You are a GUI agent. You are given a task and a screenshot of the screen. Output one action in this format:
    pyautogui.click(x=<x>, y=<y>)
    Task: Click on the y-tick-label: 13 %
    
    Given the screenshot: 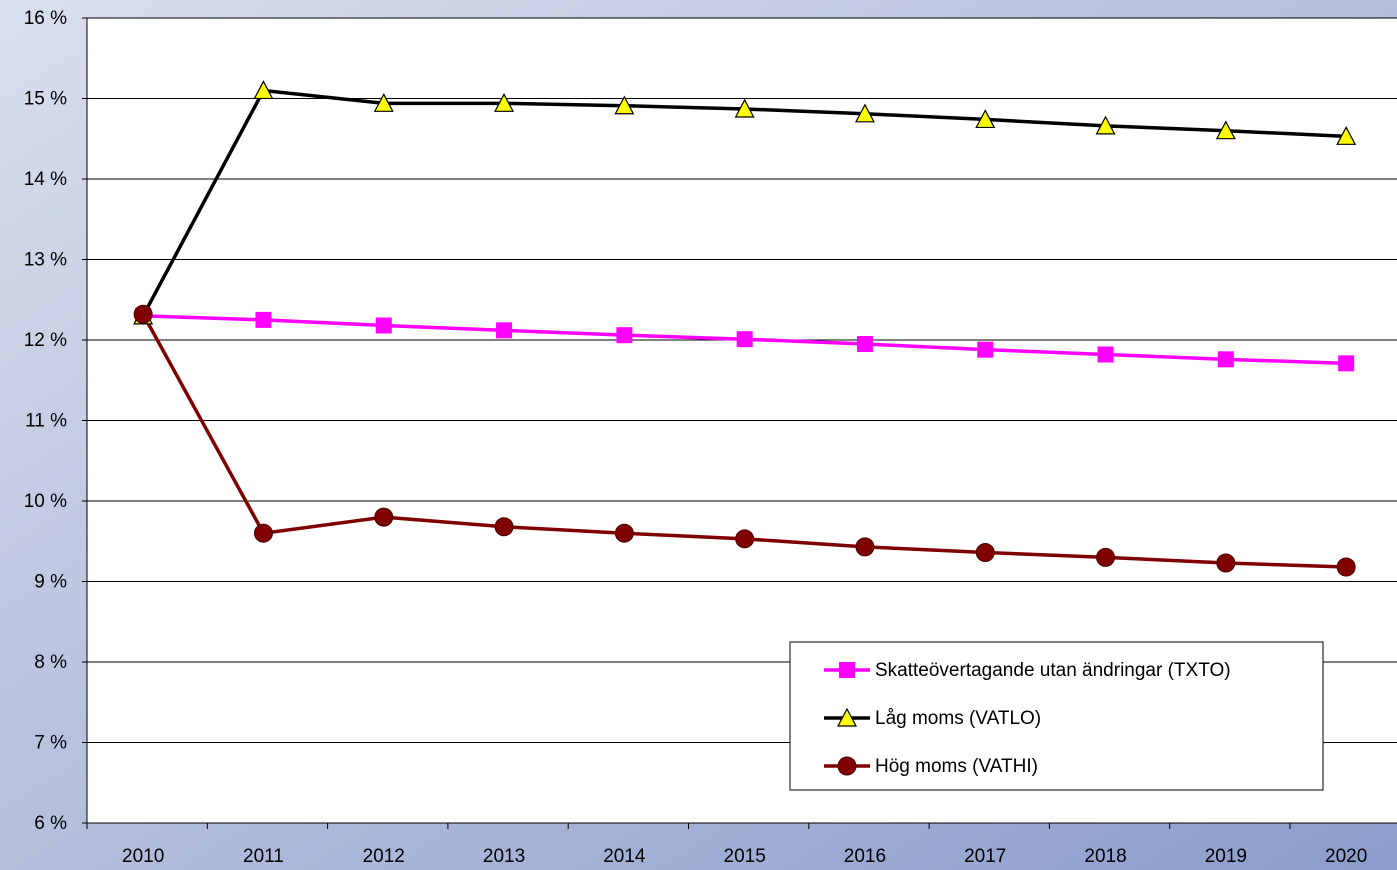 What is the action you would take?
    pyautogui.click(x=45, y=260)
    